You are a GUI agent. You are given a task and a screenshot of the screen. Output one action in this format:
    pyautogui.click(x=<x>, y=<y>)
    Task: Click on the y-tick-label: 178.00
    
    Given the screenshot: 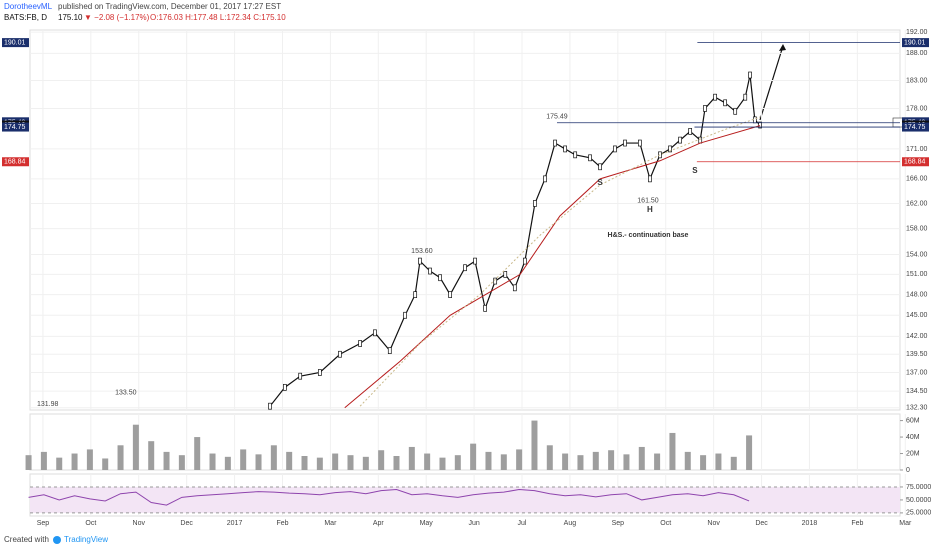 What is the action you would take?
    pyautogui.click(x=917, y=108)
    